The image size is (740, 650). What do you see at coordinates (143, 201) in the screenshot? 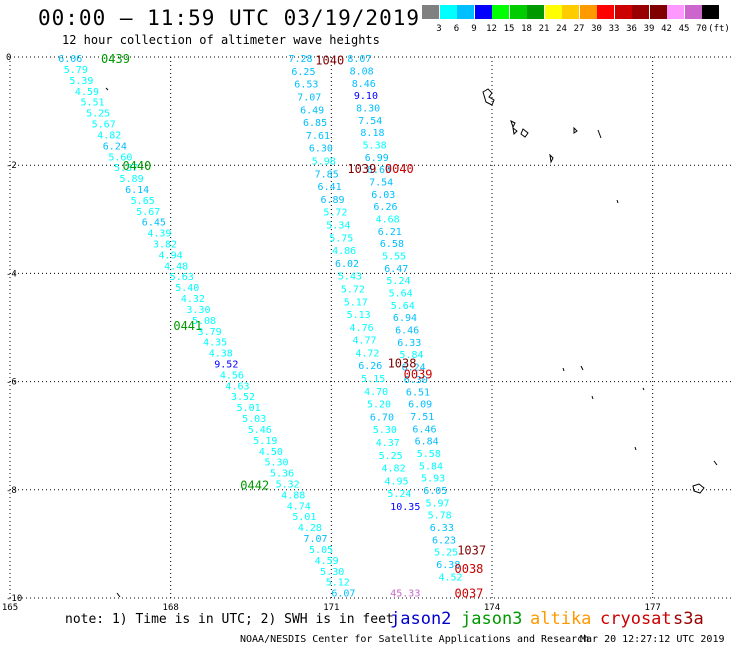
I see `swh-value-label: 5.65` at bounding box center [143, 201].